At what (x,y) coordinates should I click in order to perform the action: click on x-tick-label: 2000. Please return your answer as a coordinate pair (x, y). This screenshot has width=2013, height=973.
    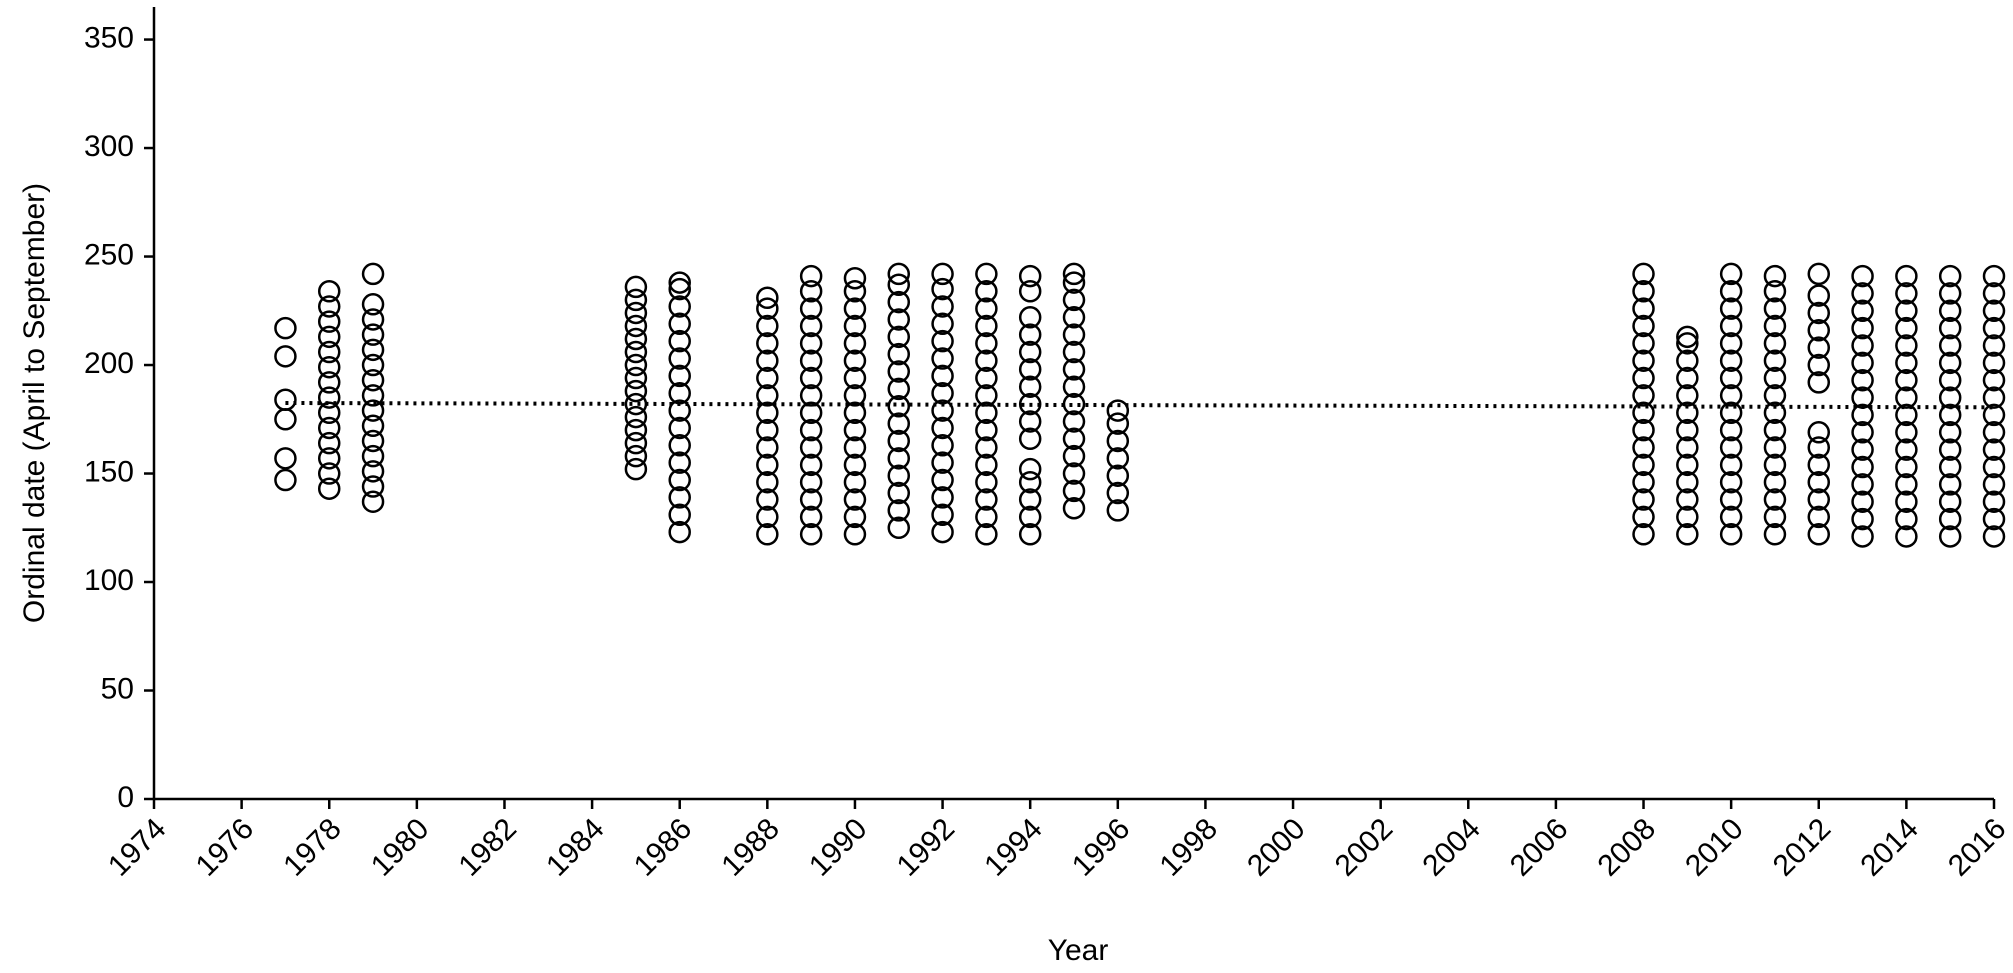
    Looking at the image, I should click on (1276, 847).